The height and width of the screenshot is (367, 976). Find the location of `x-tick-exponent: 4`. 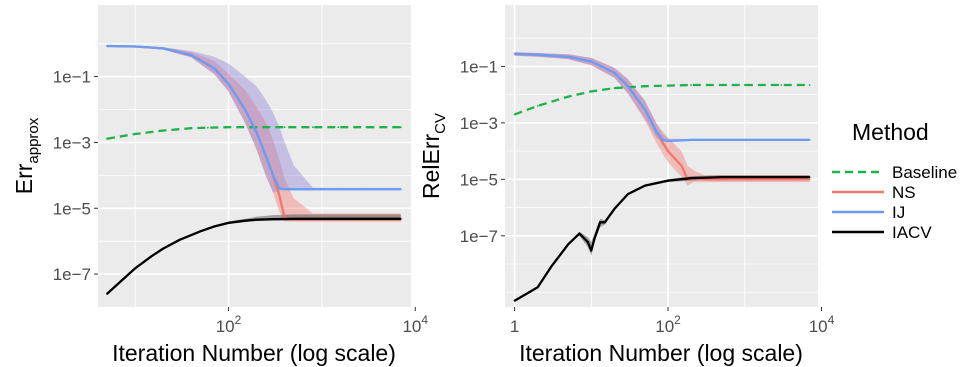

x-tick-exponent: 4 is located at coordinates (424, 320).